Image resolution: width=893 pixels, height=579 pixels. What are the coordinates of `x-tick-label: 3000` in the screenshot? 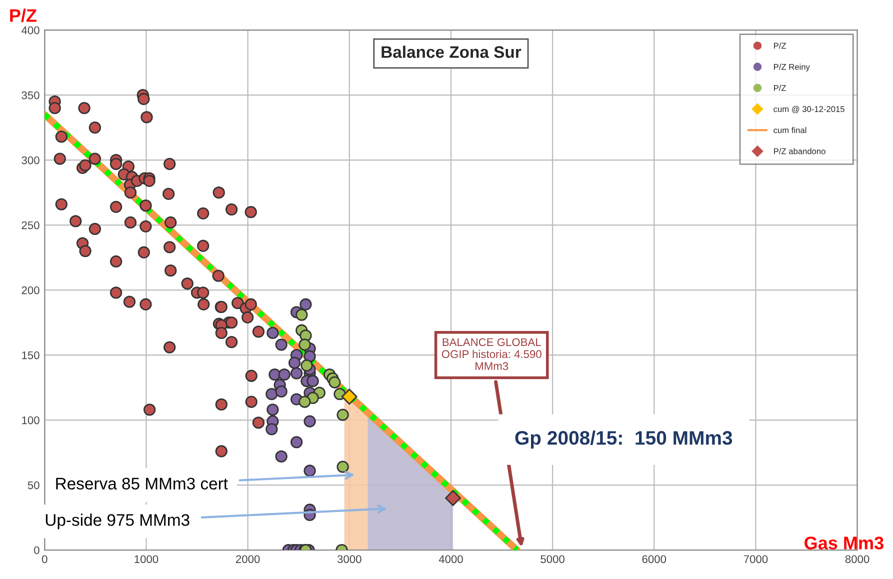 It's located at (349, 559).